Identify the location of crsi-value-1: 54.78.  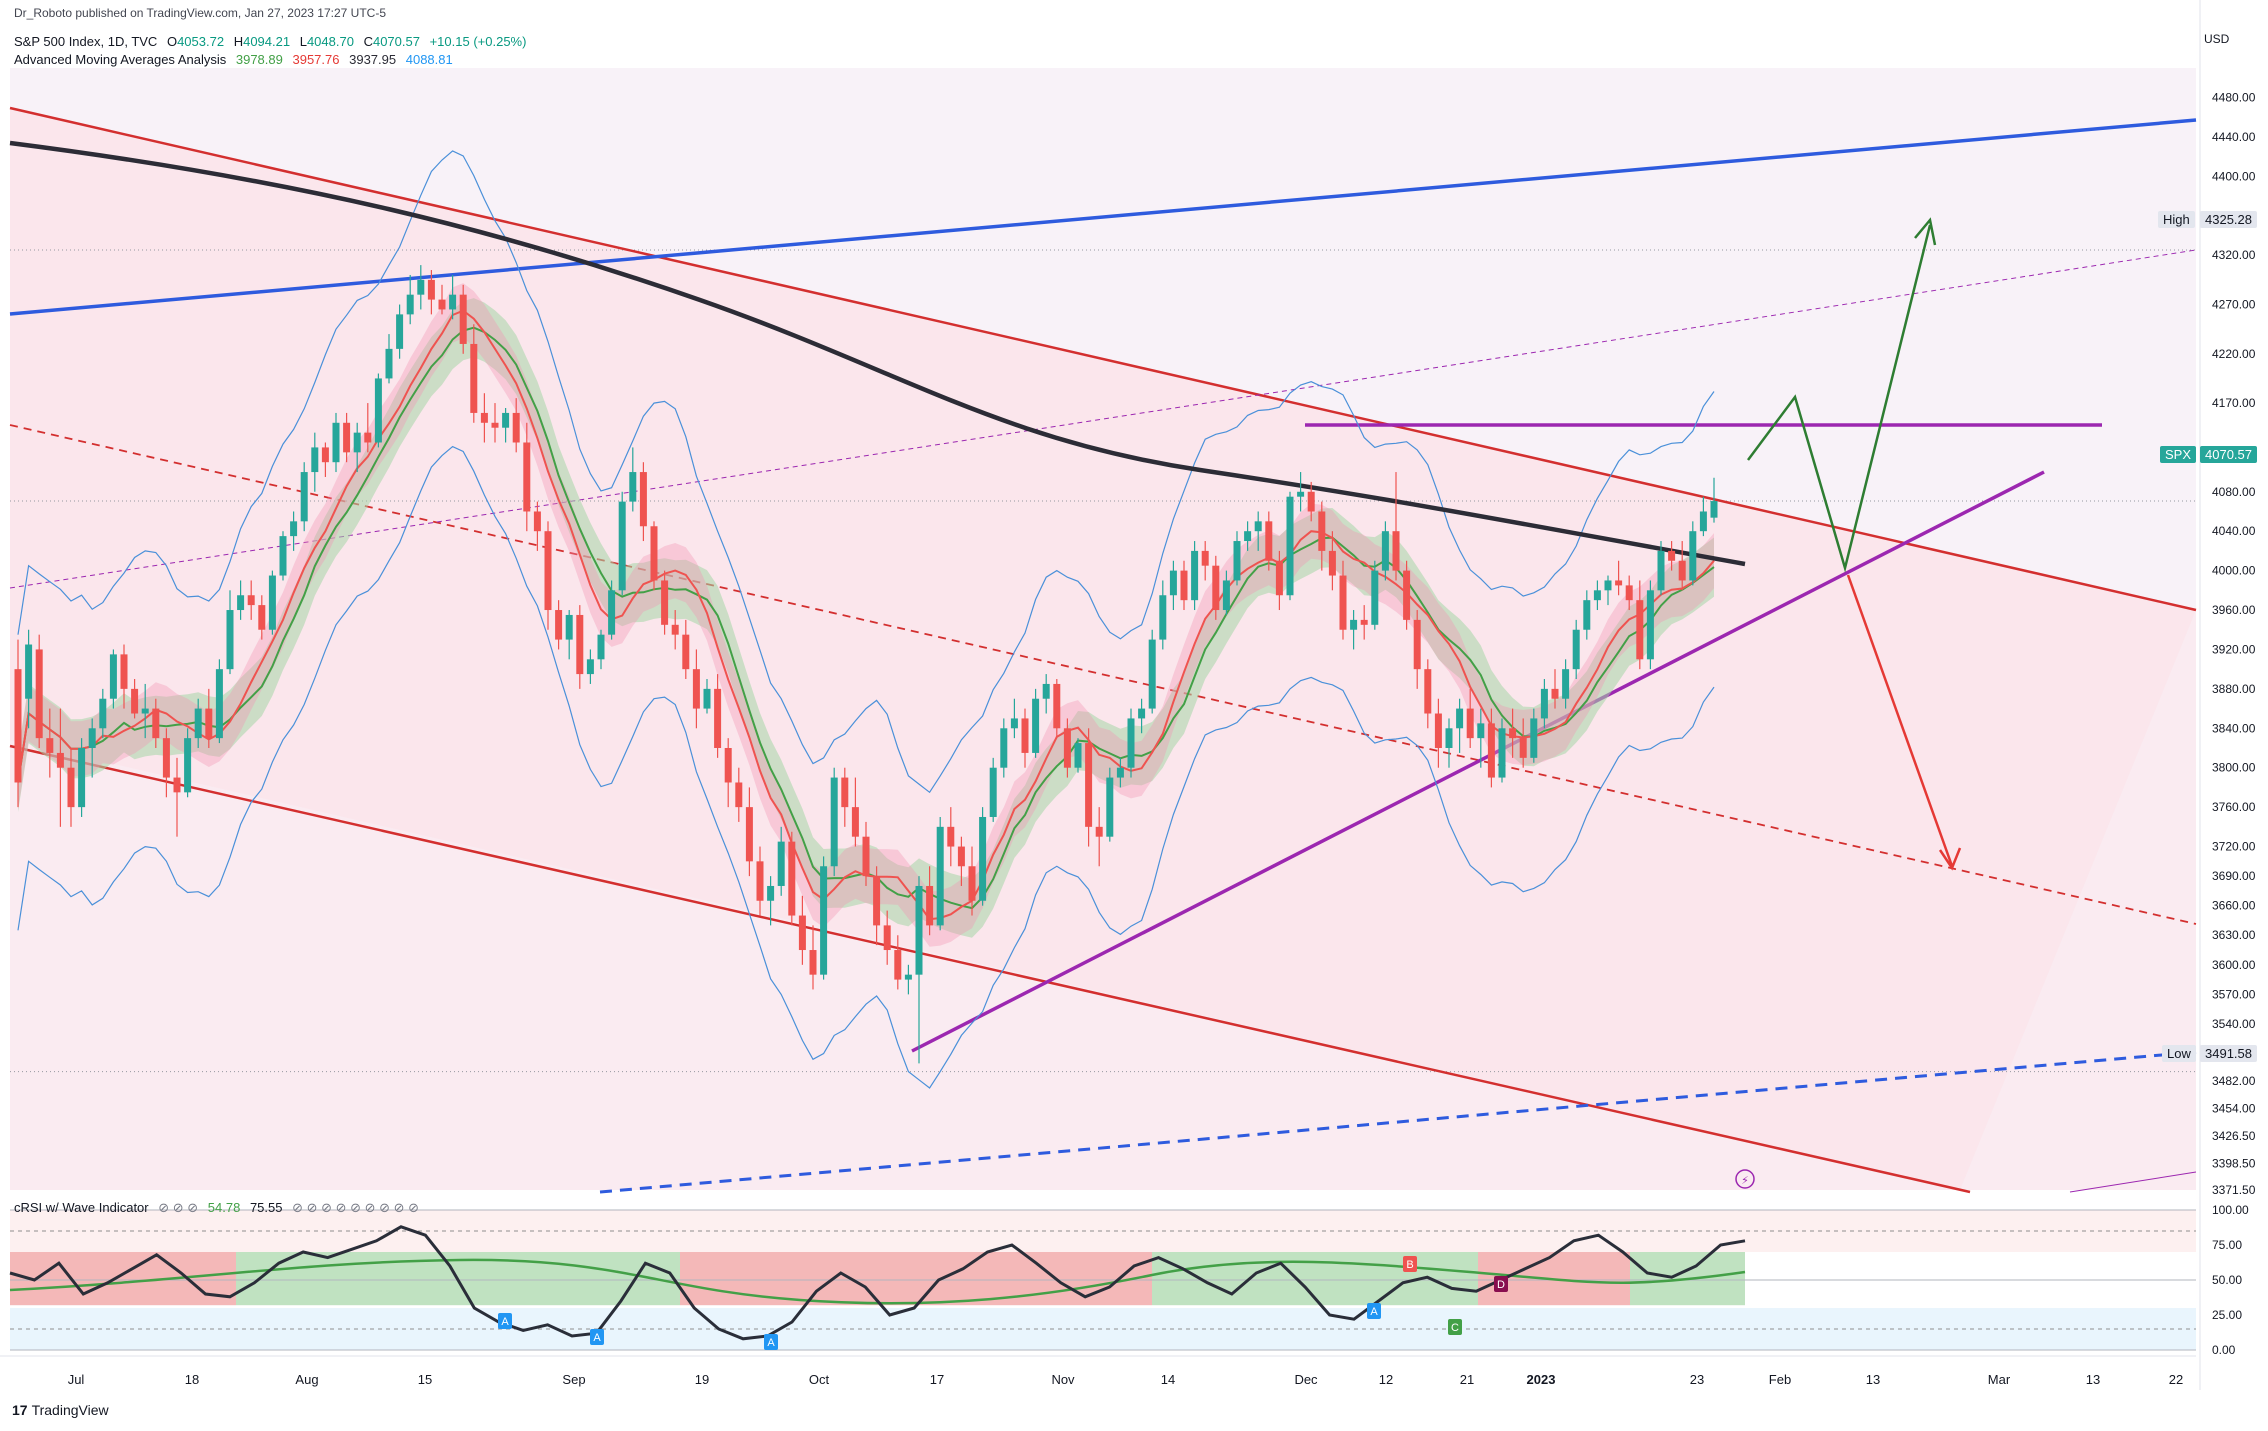
(224, 1207).